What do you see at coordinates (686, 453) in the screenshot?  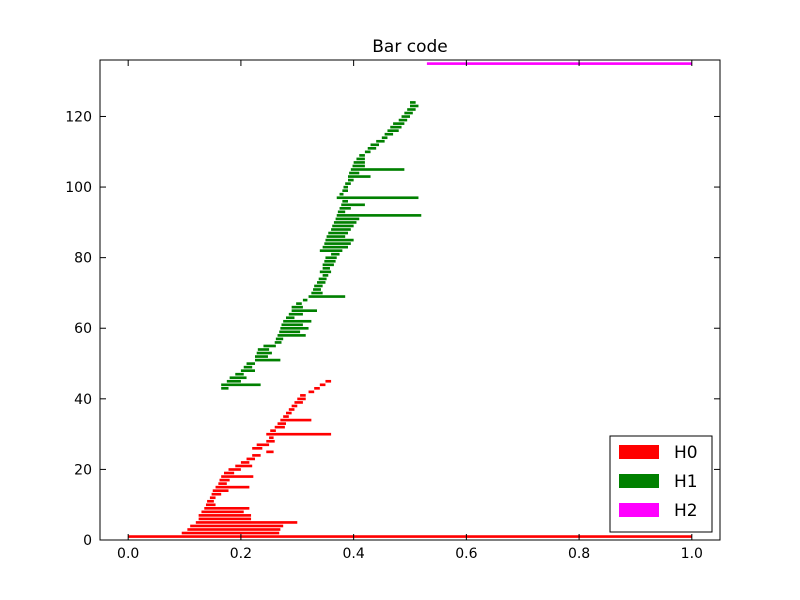 I see `legend-label-h0: H0` at bounding box center [686, 453].